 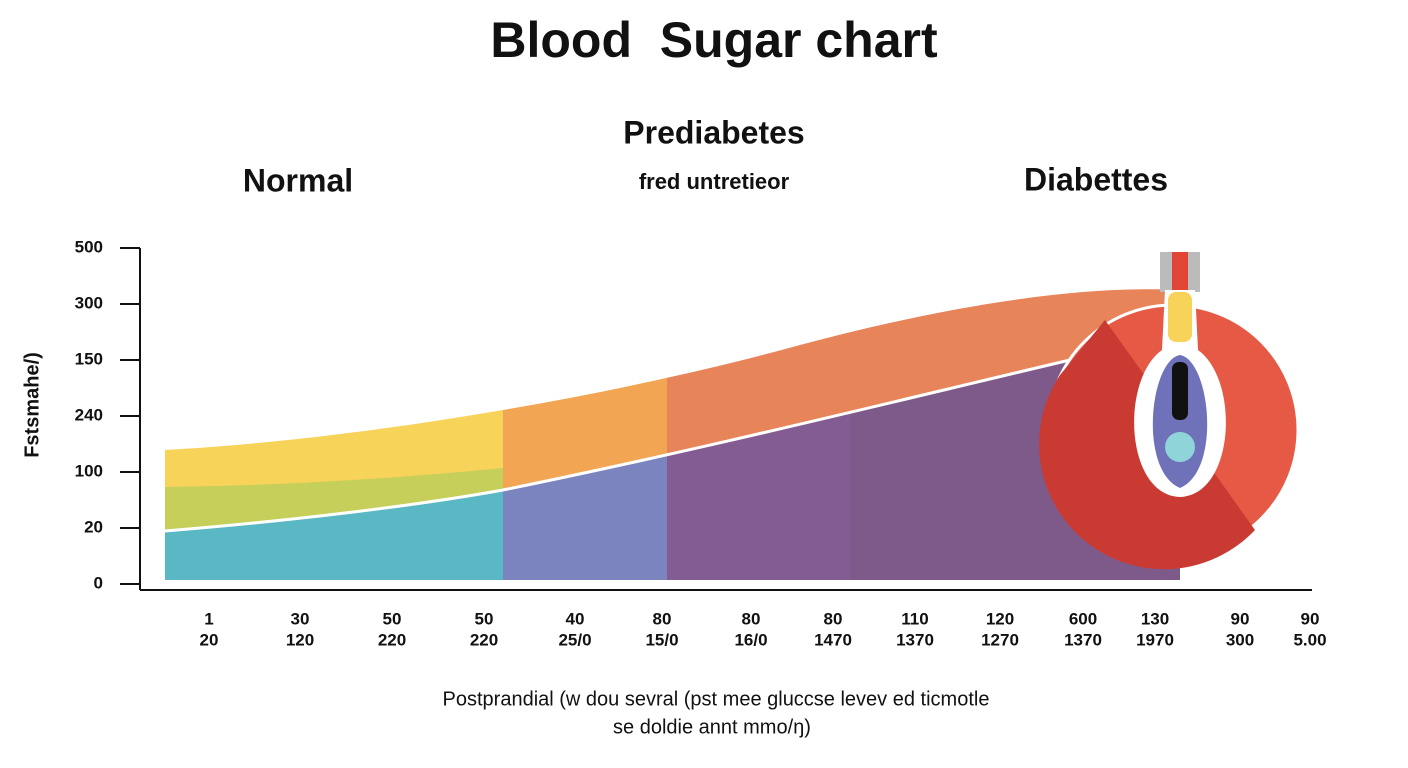 What do you see at coordinates (300, 618) in the screenshot?
I see `x-tick-label: 30` at bounding box center [300, 618].